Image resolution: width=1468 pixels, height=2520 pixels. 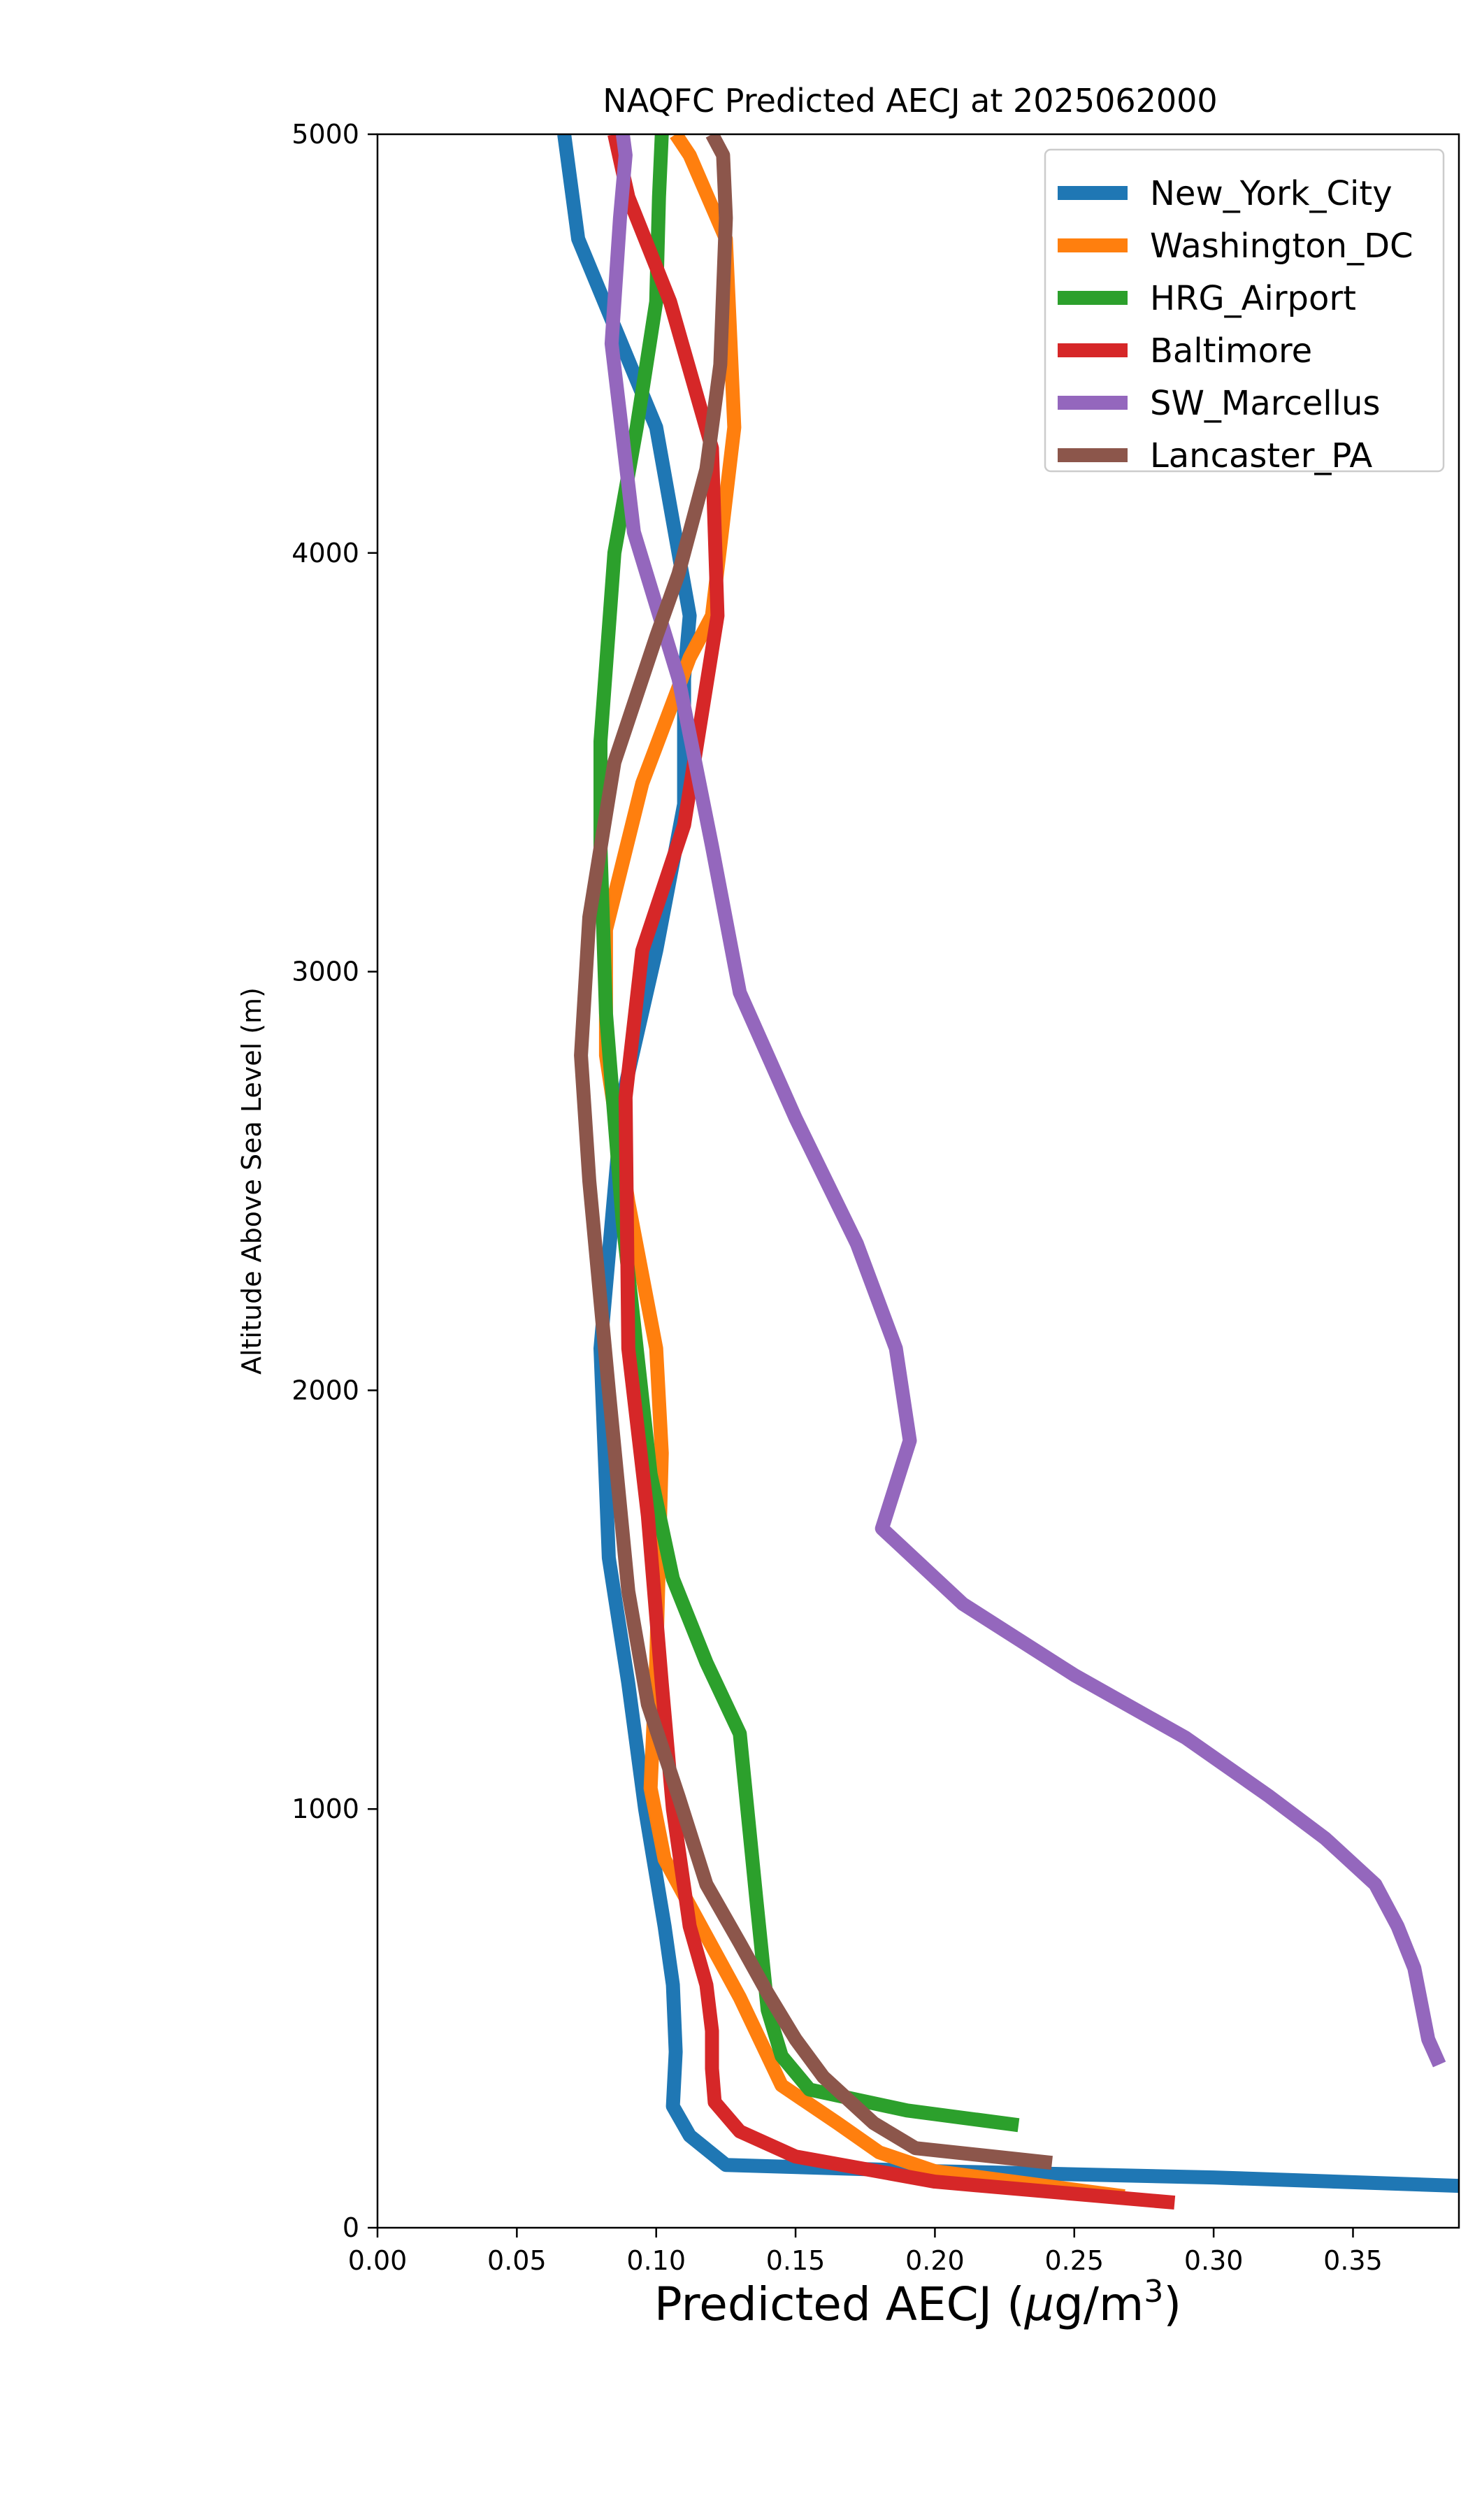 I want to click on y-tick-label: 2000, so click(x=325, y=1390).